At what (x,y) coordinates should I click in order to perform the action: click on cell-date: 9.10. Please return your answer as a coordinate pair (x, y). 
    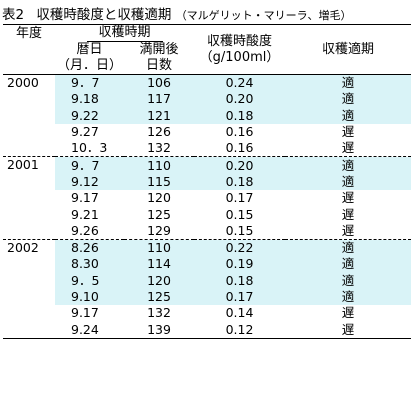
    Looking at the image, I should click on (89, 297).